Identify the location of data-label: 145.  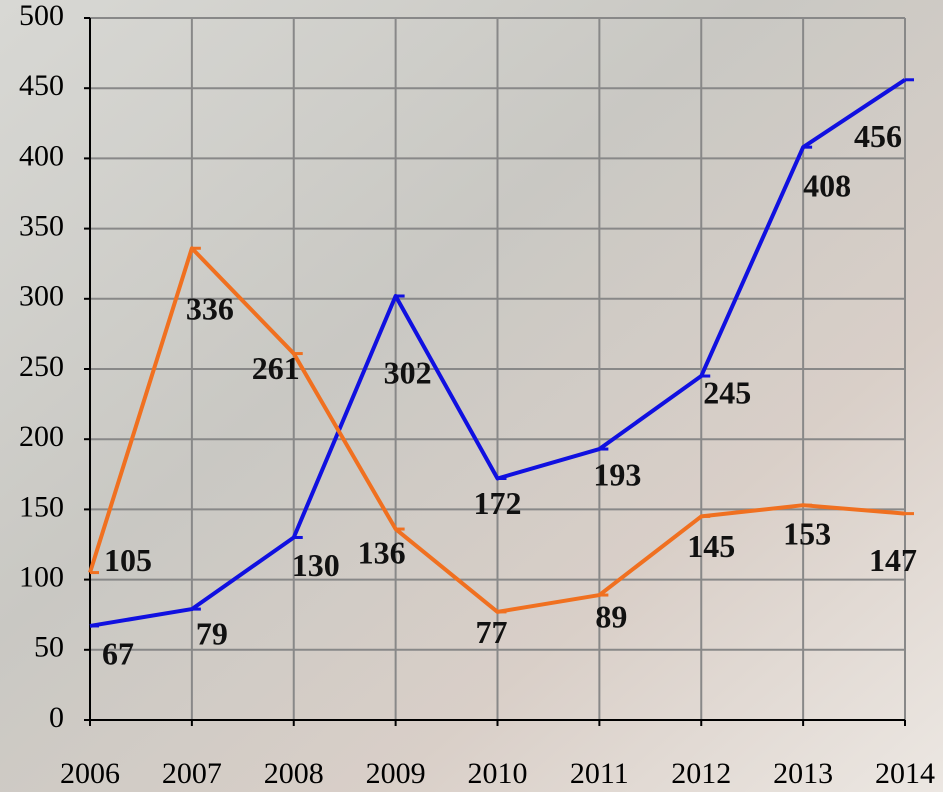
(711, 546).